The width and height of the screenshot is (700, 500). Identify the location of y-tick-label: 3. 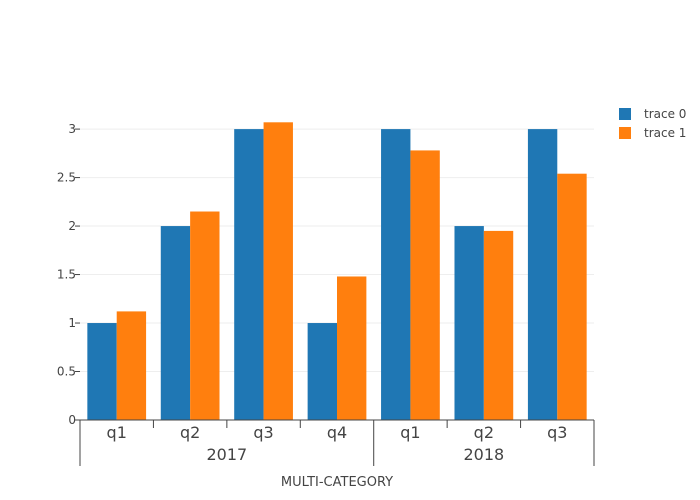
(72, 129).